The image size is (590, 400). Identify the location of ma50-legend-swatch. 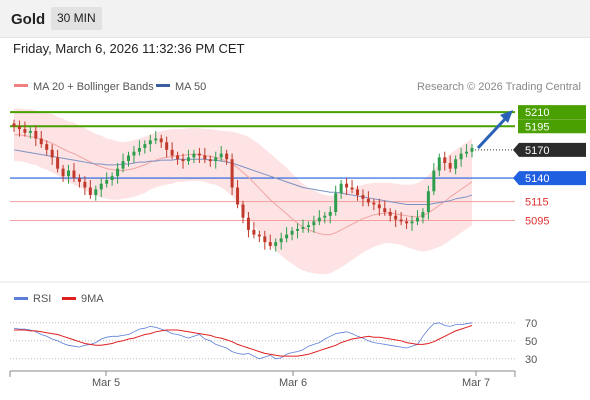
(163, 85).